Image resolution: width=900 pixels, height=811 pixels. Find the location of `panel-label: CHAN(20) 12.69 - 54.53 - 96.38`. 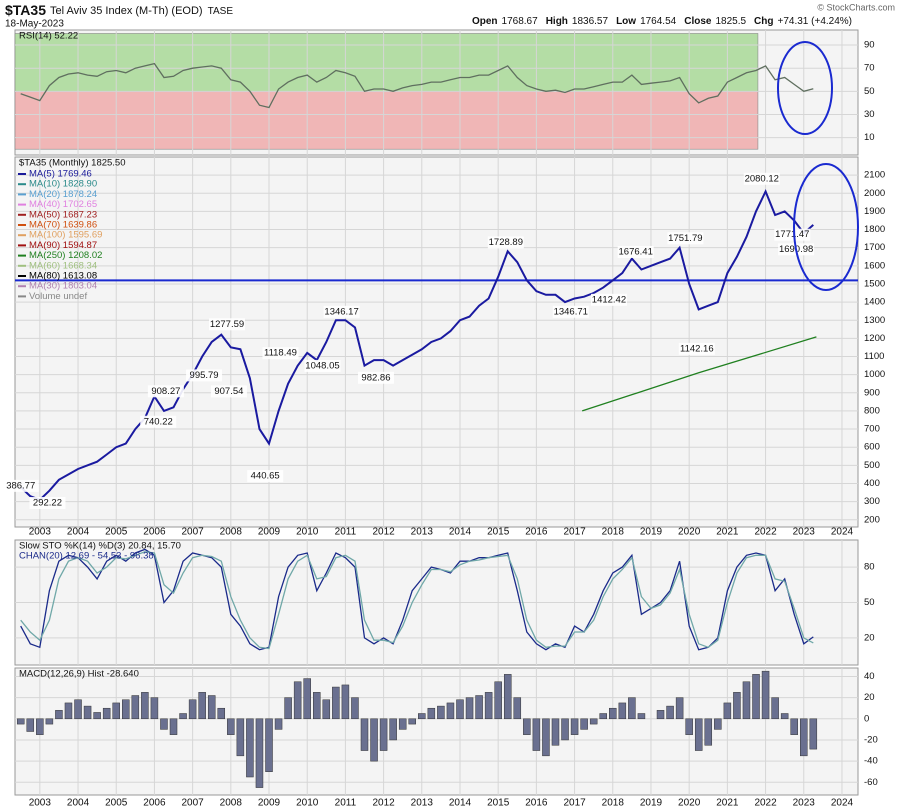

panel-label: CHAN(20) 12.69 - 54.53 - 96.38 is located at coordinates (86, 556).